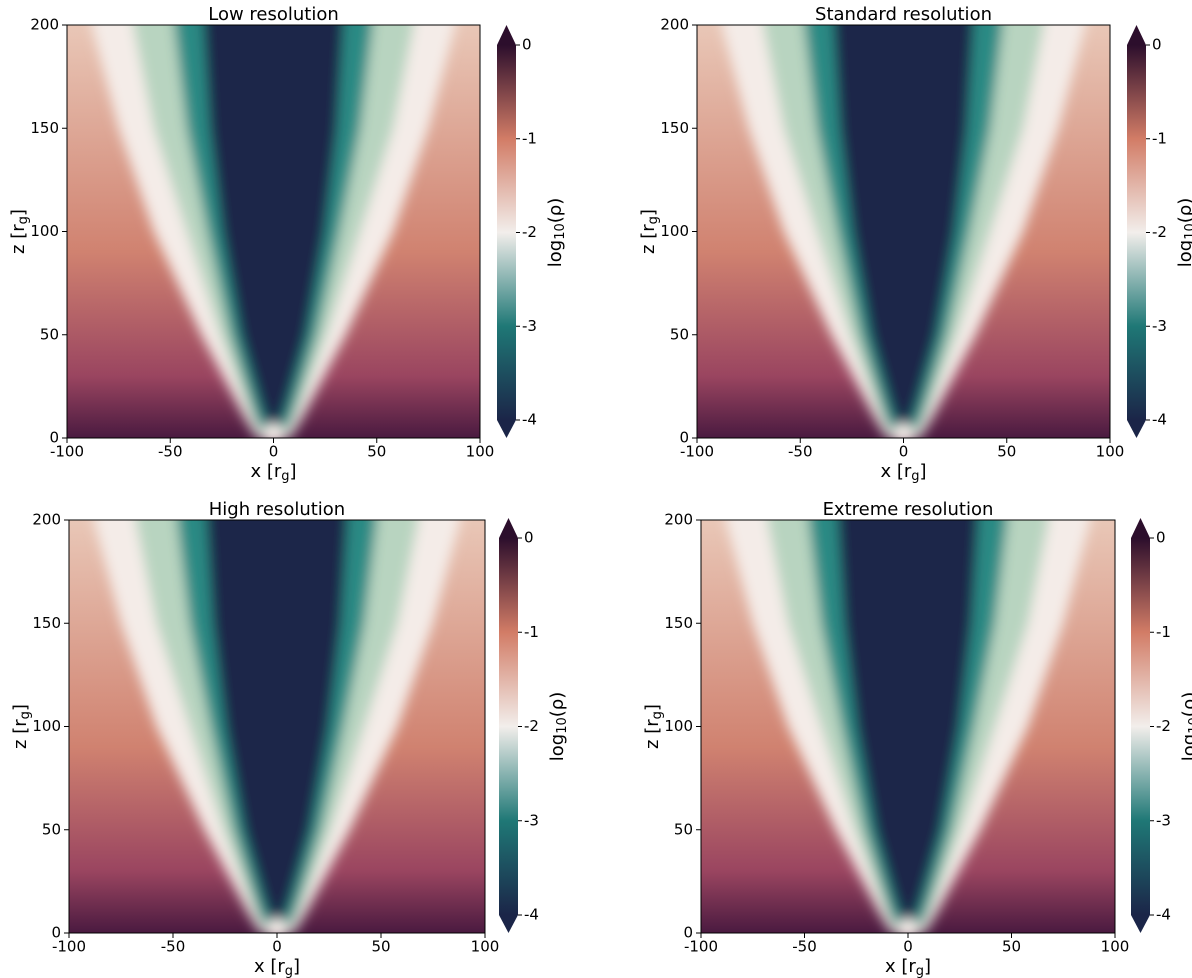  Describe the element at coordinates (277, 509) in the screenshot. I see `panel-title: High resolution` at that location.